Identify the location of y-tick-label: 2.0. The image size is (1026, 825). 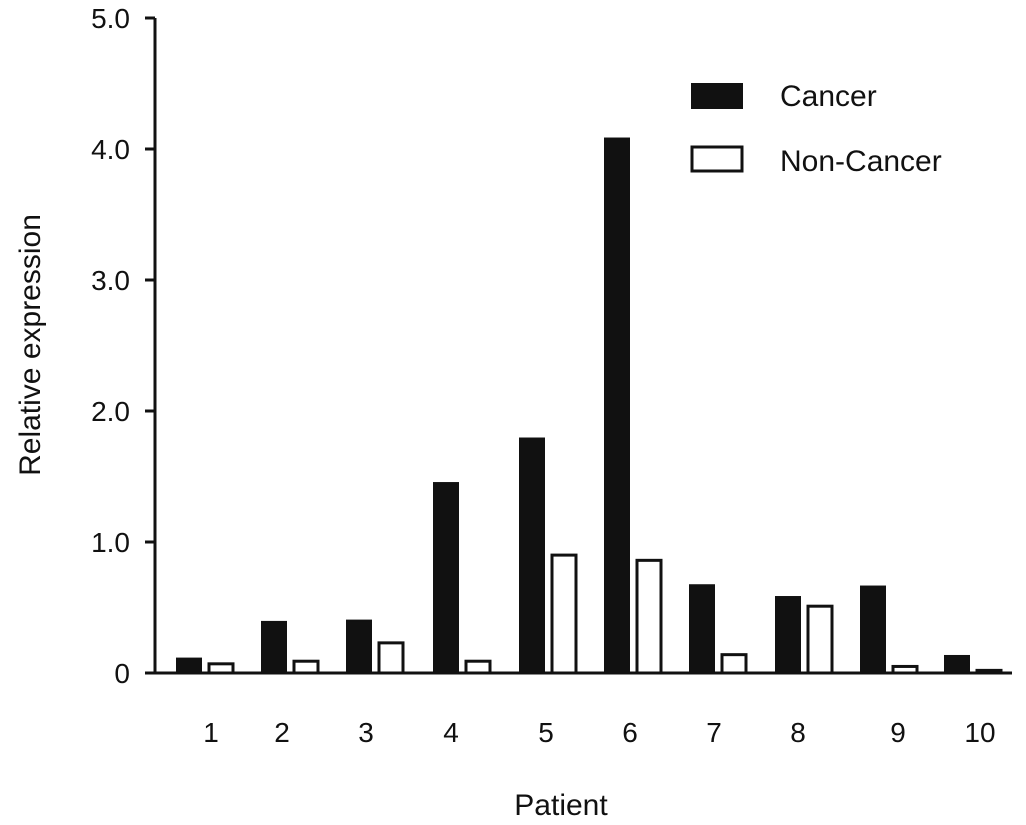
(110, 411).